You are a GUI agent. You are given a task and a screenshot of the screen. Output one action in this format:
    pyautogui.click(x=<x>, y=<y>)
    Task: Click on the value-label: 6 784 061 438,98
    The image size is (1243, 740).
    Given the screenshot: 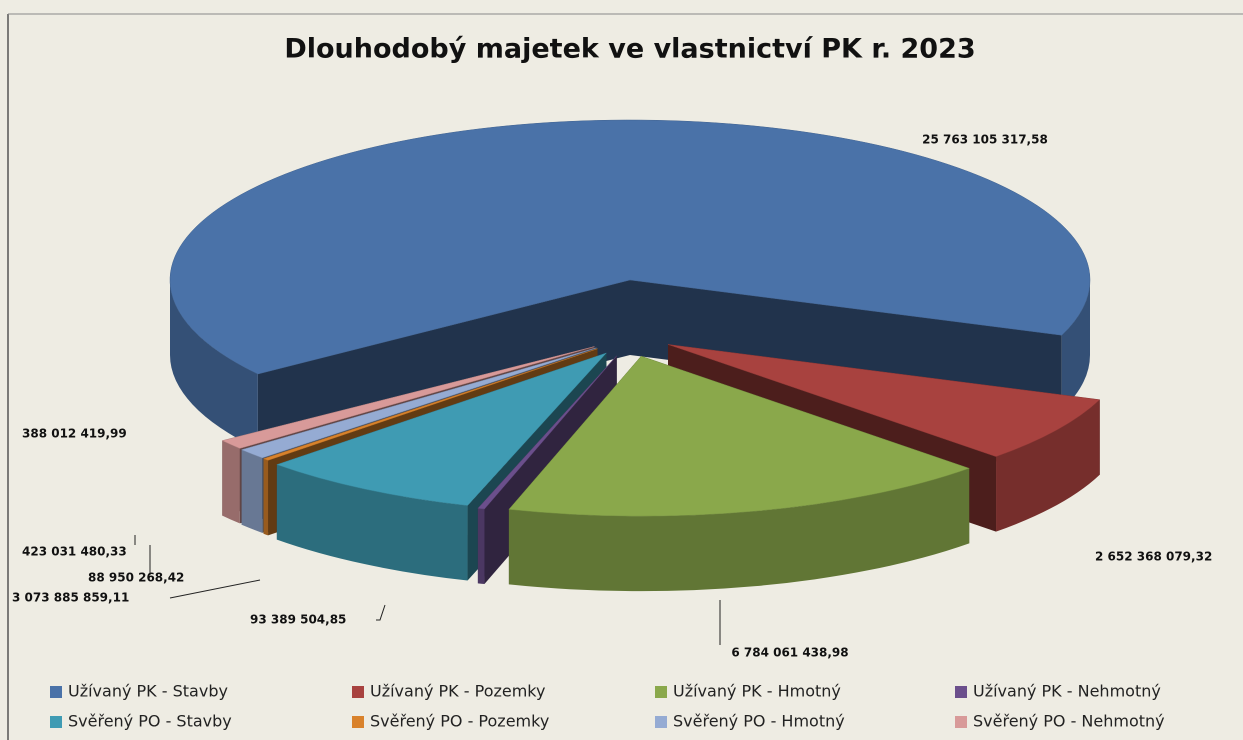 What is the action you would take?
    pyautogui.click(x=789, y=653)
    